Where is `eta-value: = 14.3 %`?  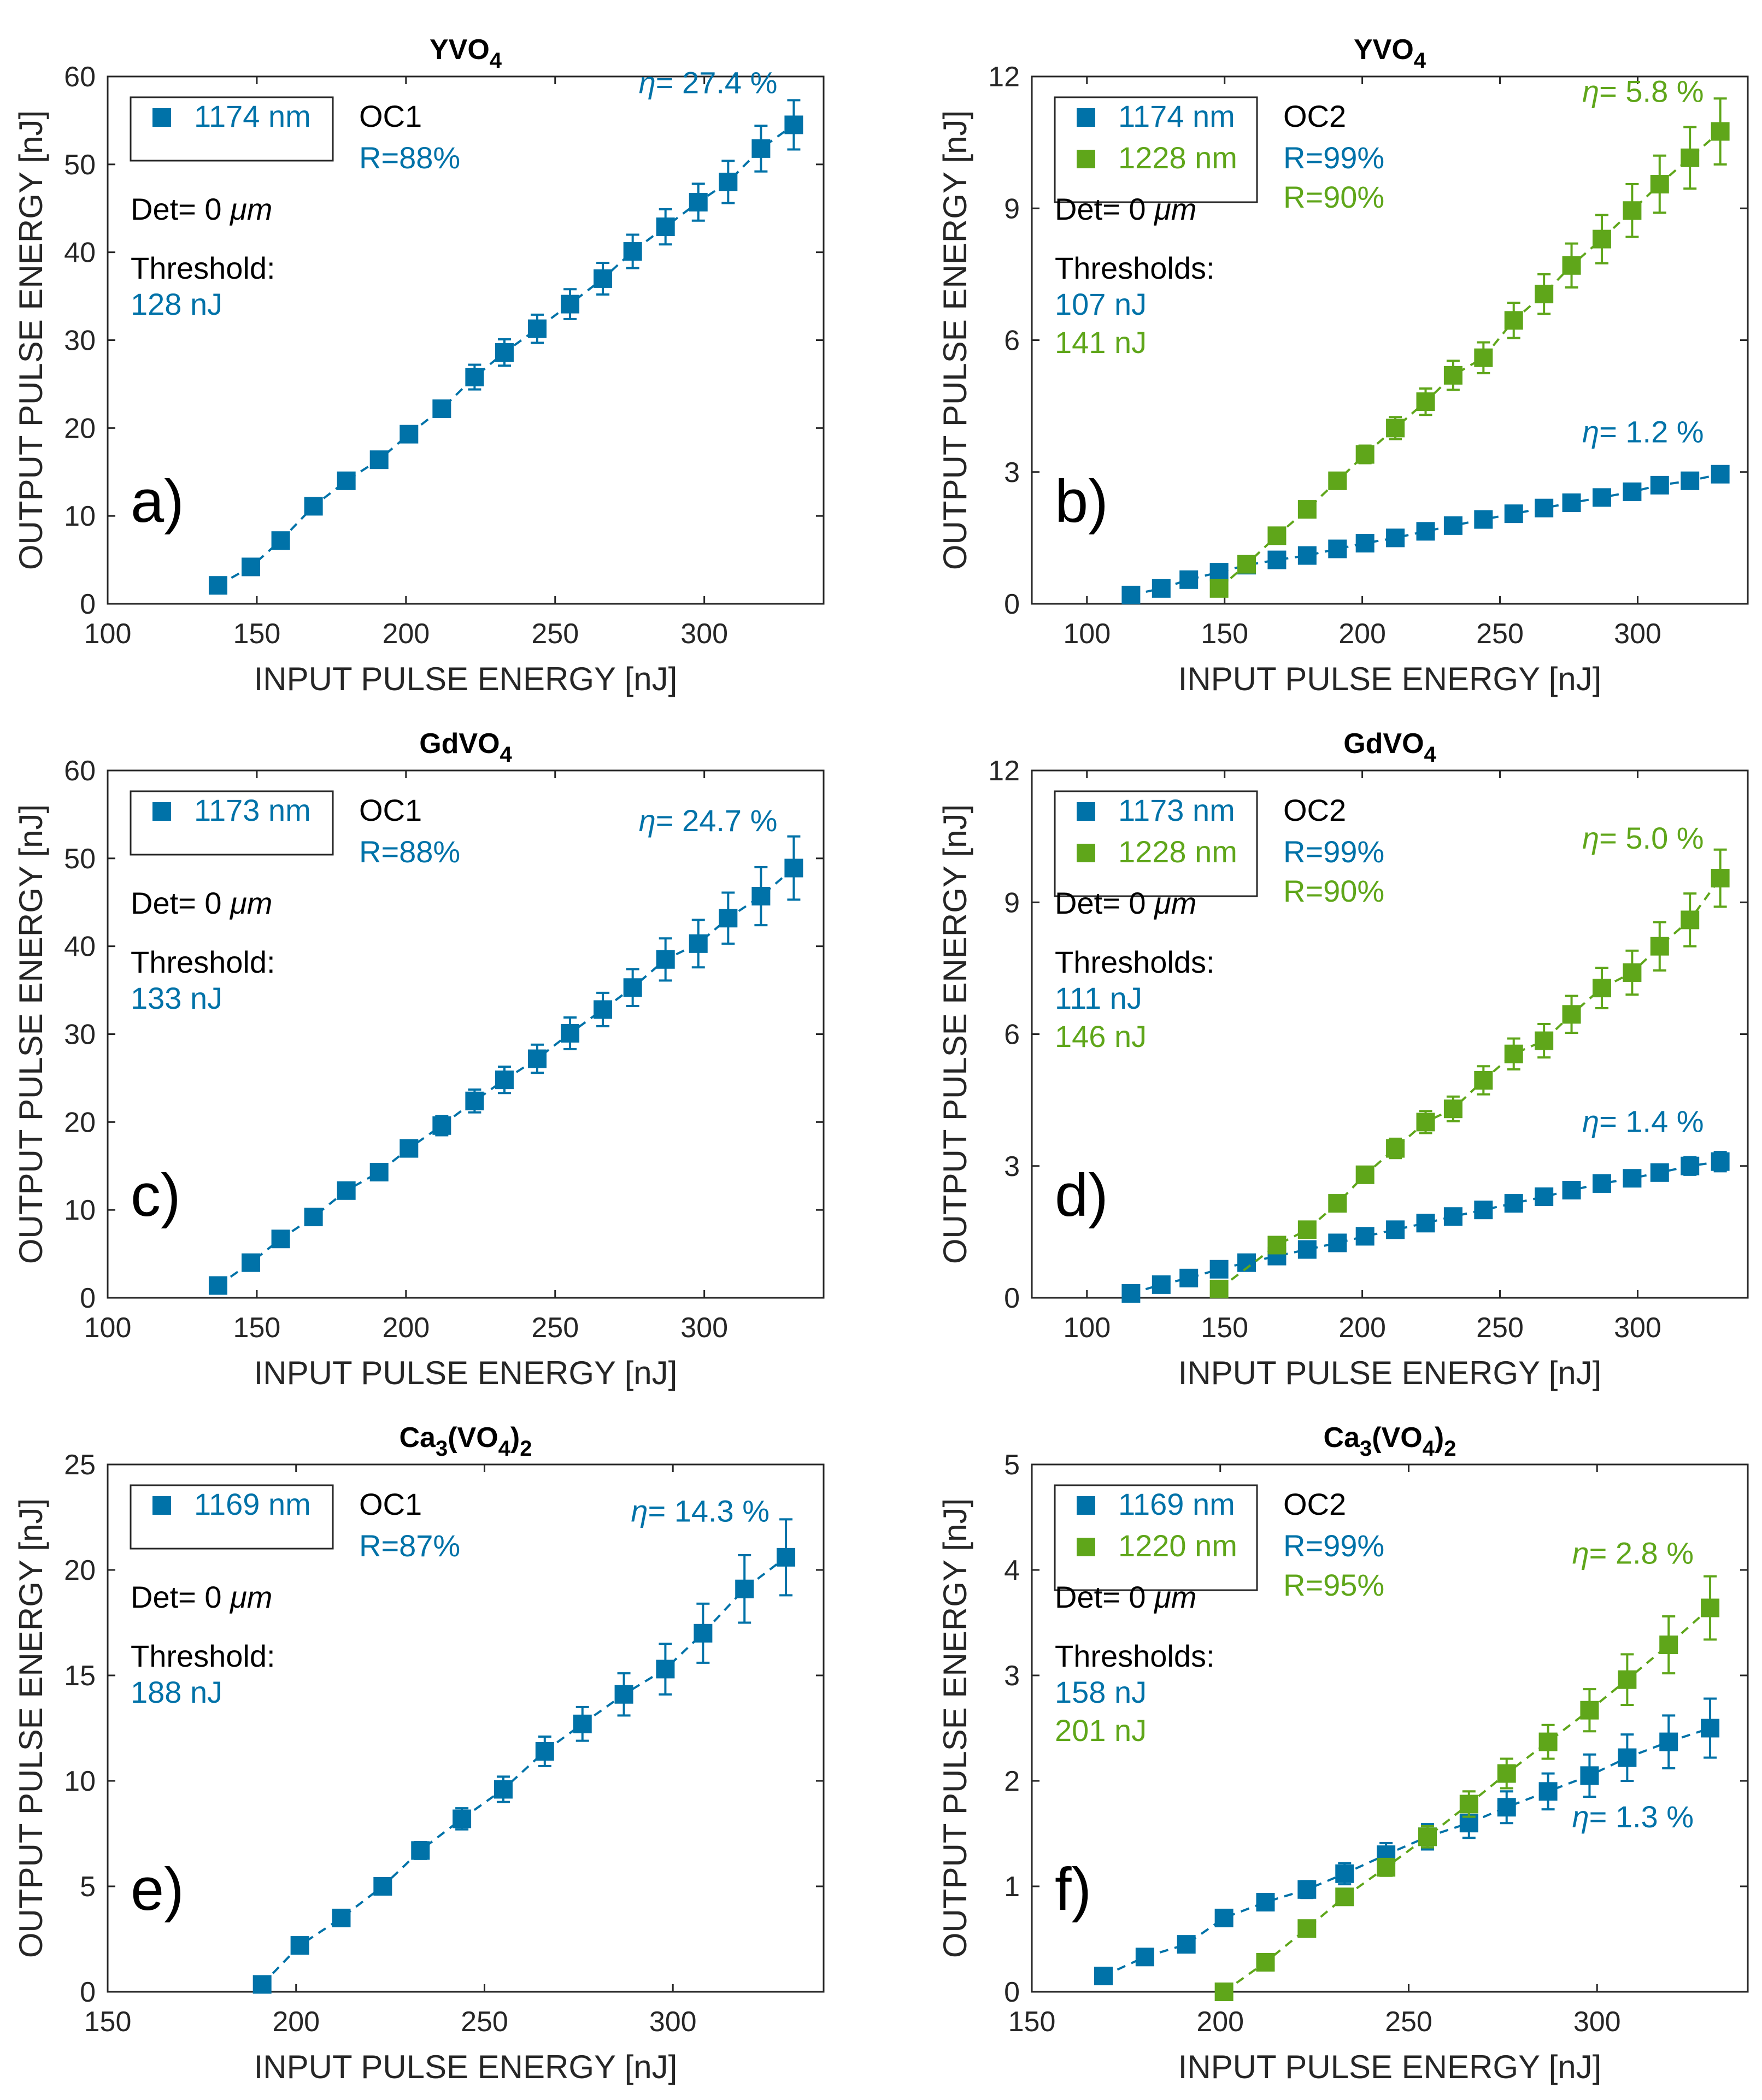
eta-value: = 14.3 % is located at coordinates (709, 1511).